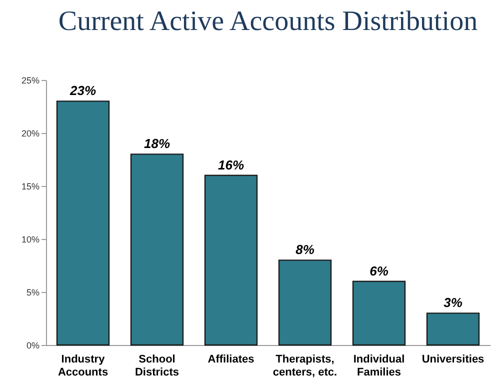 The width and height of the screenshot is (500, 385). Describe the element at coordinates (157, 144) in the screenshot. I see `data-label: 18%` at that location.